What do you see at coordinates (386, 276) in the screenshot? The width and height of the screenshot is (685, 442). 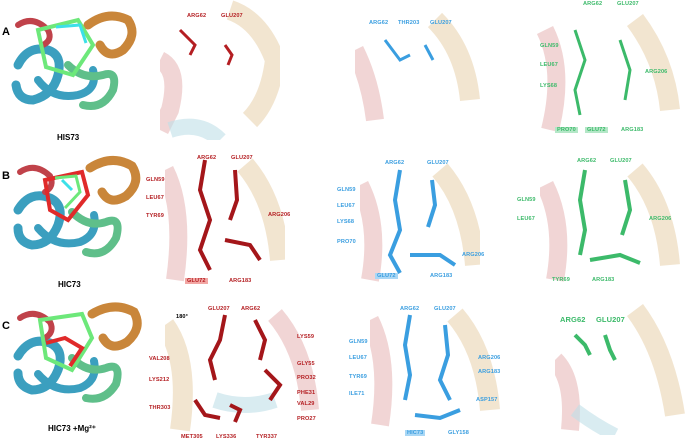 I see `label-b2-7: GLU72` at bounding box center [386, 276].